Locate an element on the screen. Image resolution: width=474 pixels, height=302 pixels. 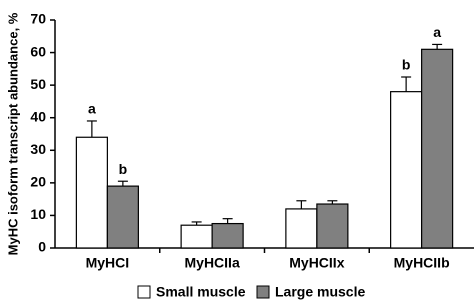
y-tick-label: 30 is located at coordinates (38, 149).